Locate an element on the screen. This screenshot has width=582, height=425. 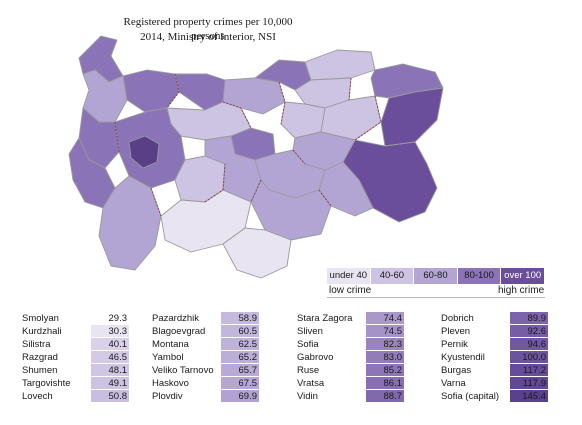
legend-item: under 40 is located at coordinates (349, 276).